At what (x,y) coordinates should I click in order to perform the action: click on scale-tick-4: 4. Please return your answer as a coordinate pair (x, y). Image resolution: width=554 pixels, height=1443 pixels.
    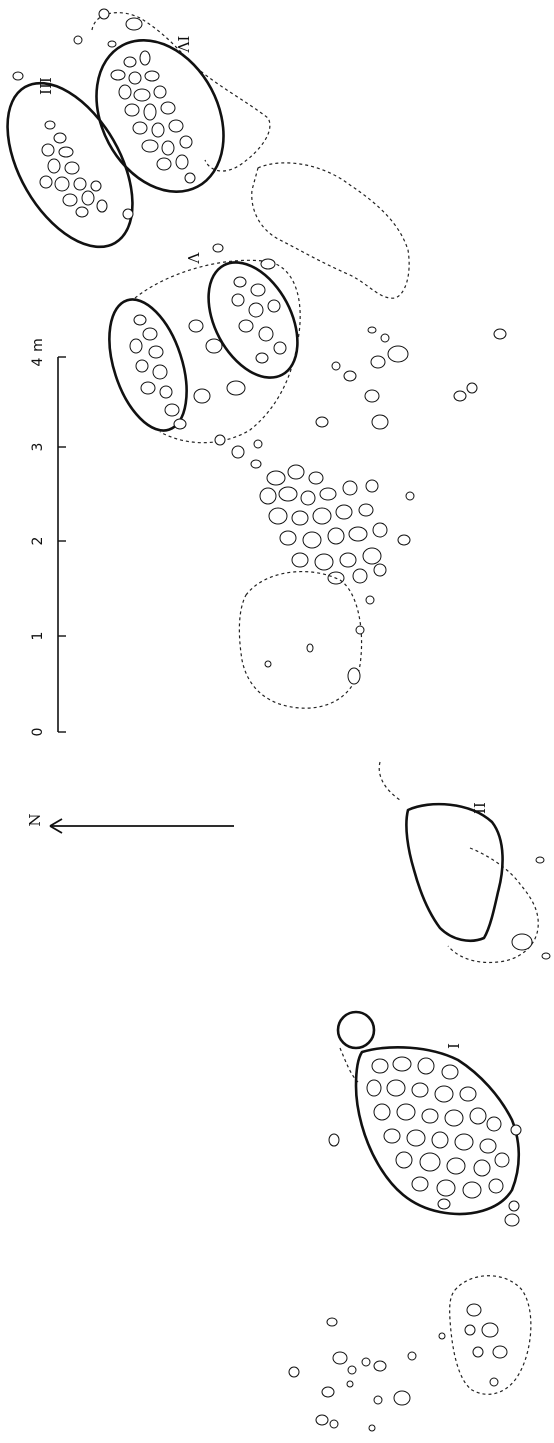
    Looking at the image, I should click on (38, 361).